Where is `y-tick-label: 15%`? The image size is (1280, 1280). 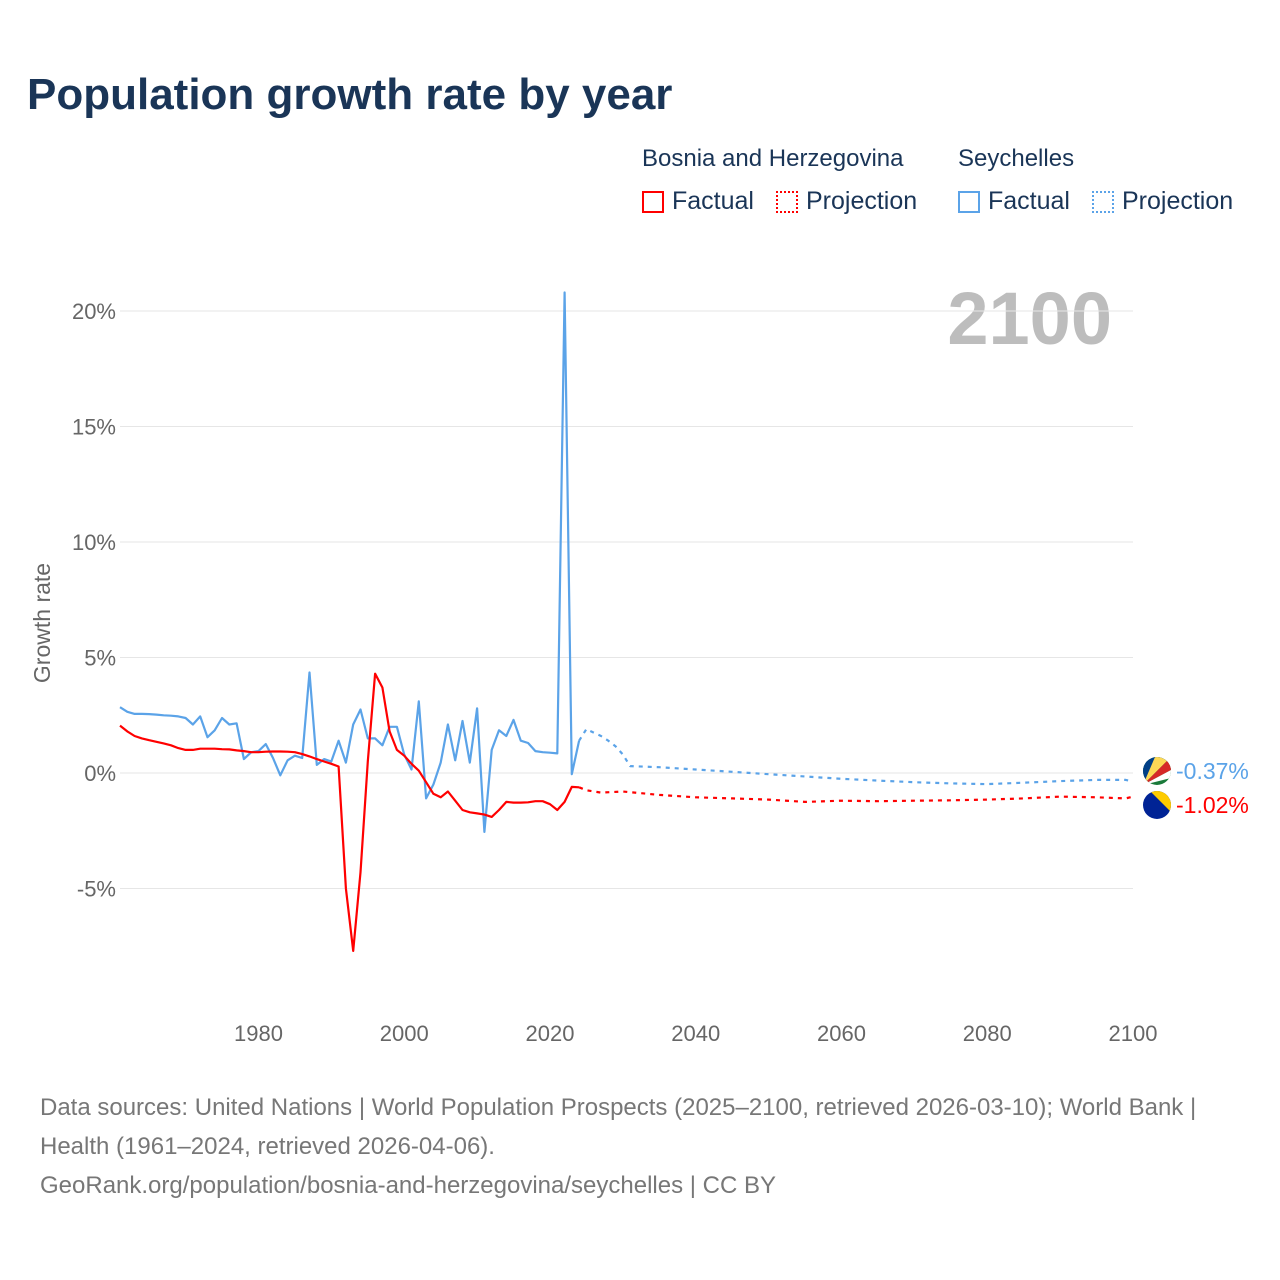 y-tick-label: 15% is located at coordinates (94, 427).